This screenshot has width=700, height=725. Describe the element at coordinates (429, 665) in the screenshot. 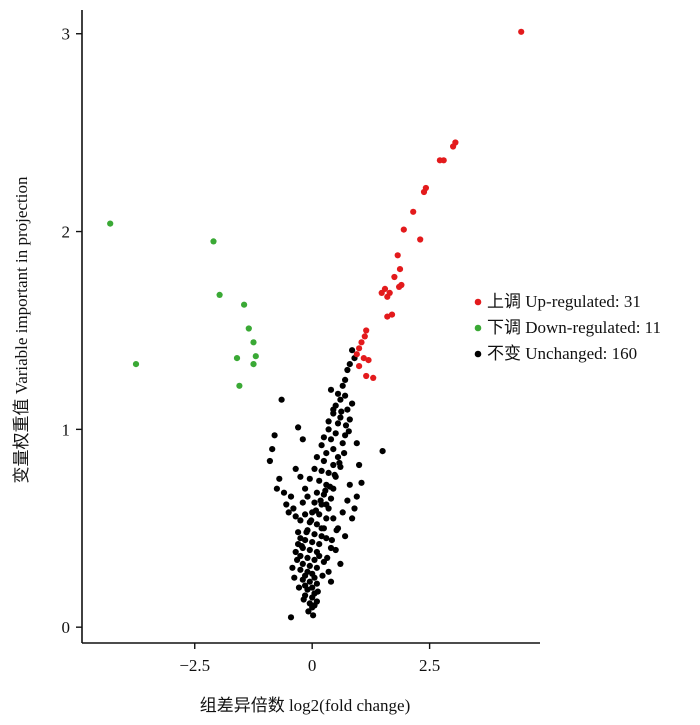

I see `x-tick-label: 2.5` at that location.